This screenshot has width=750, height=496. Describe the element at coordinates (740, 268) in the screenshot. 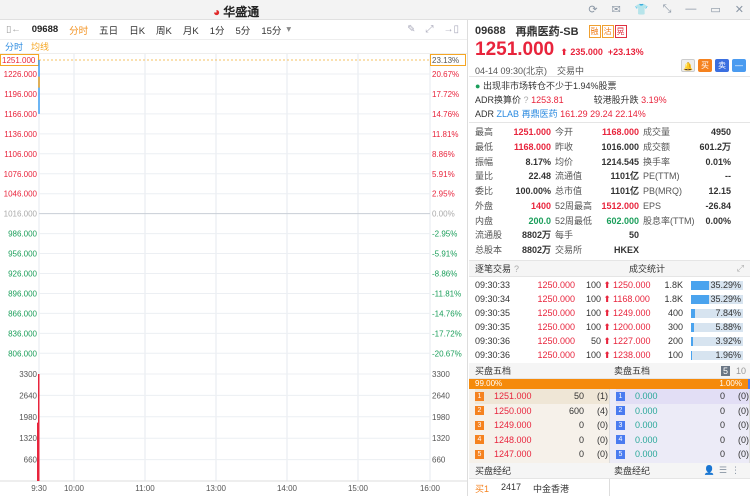

I see `expand-icon: ⤢` at that location.